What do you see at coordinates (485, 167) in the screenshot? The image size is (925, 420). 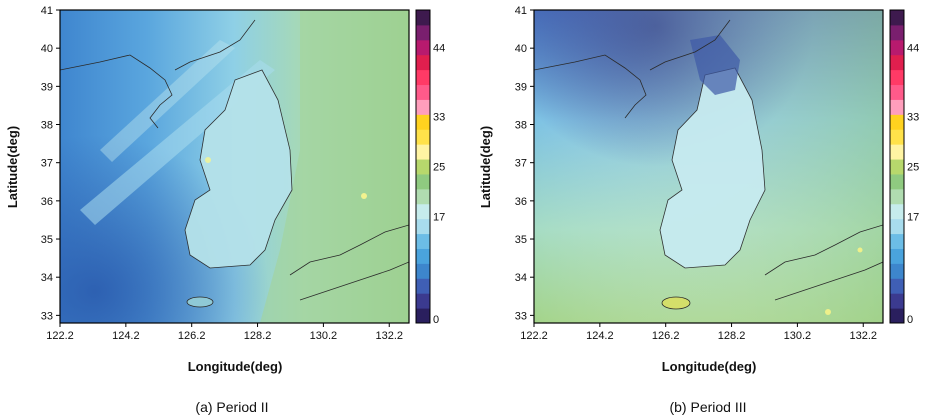 I see `panel-b-y-axis-label: Latitude(deg)` at bounding box center [485, 167].